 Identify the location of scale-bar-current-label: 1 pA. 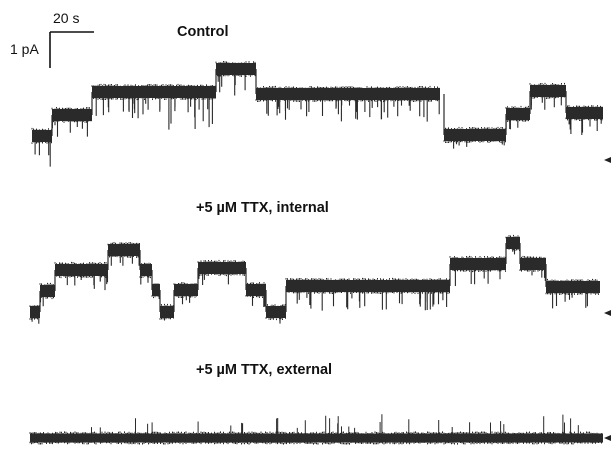
(24, 49).